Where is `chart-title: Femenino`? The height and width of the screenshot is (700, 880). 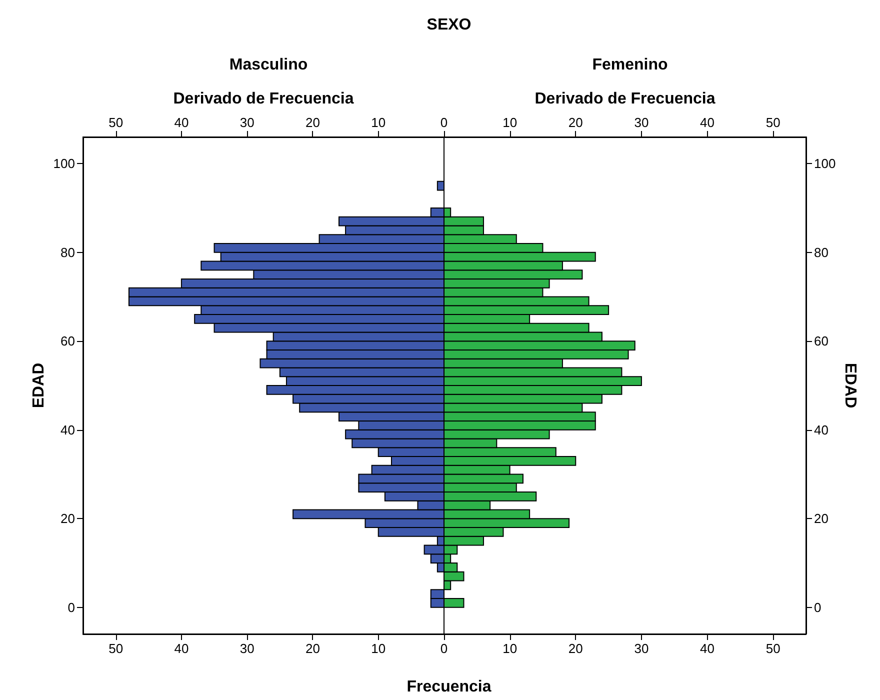 chart-title: Femenino is located at coordinates (630, 65).